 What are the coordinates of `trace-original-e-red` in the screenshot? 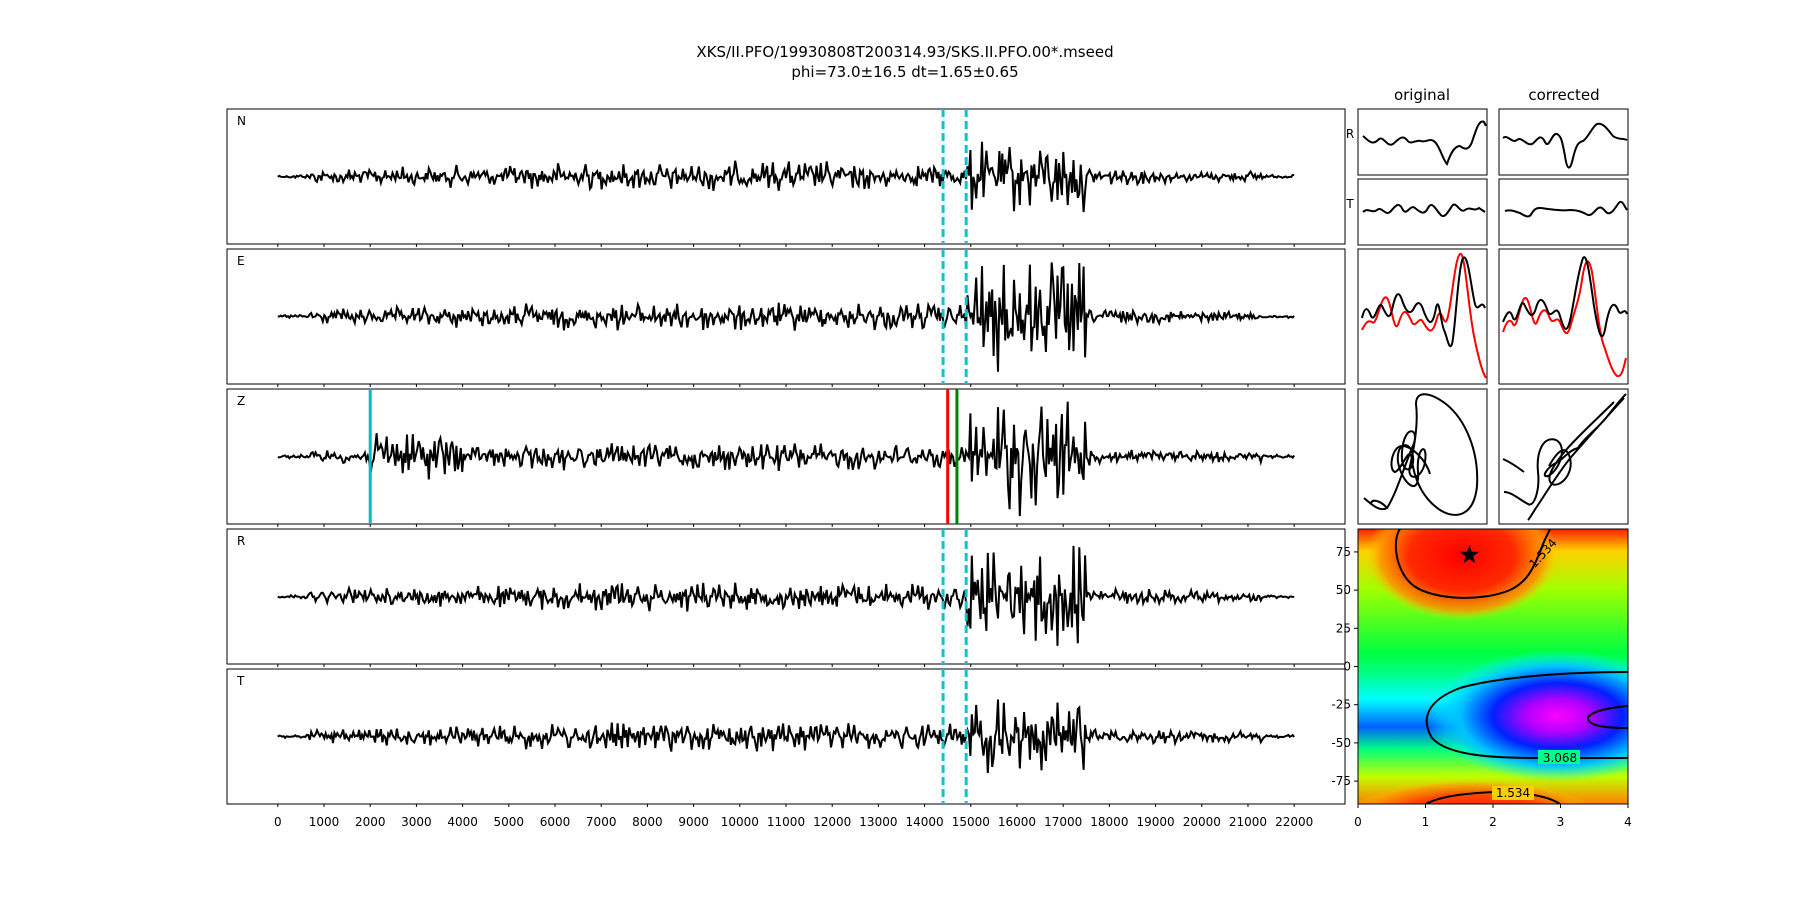 It's located at (1424, 315).